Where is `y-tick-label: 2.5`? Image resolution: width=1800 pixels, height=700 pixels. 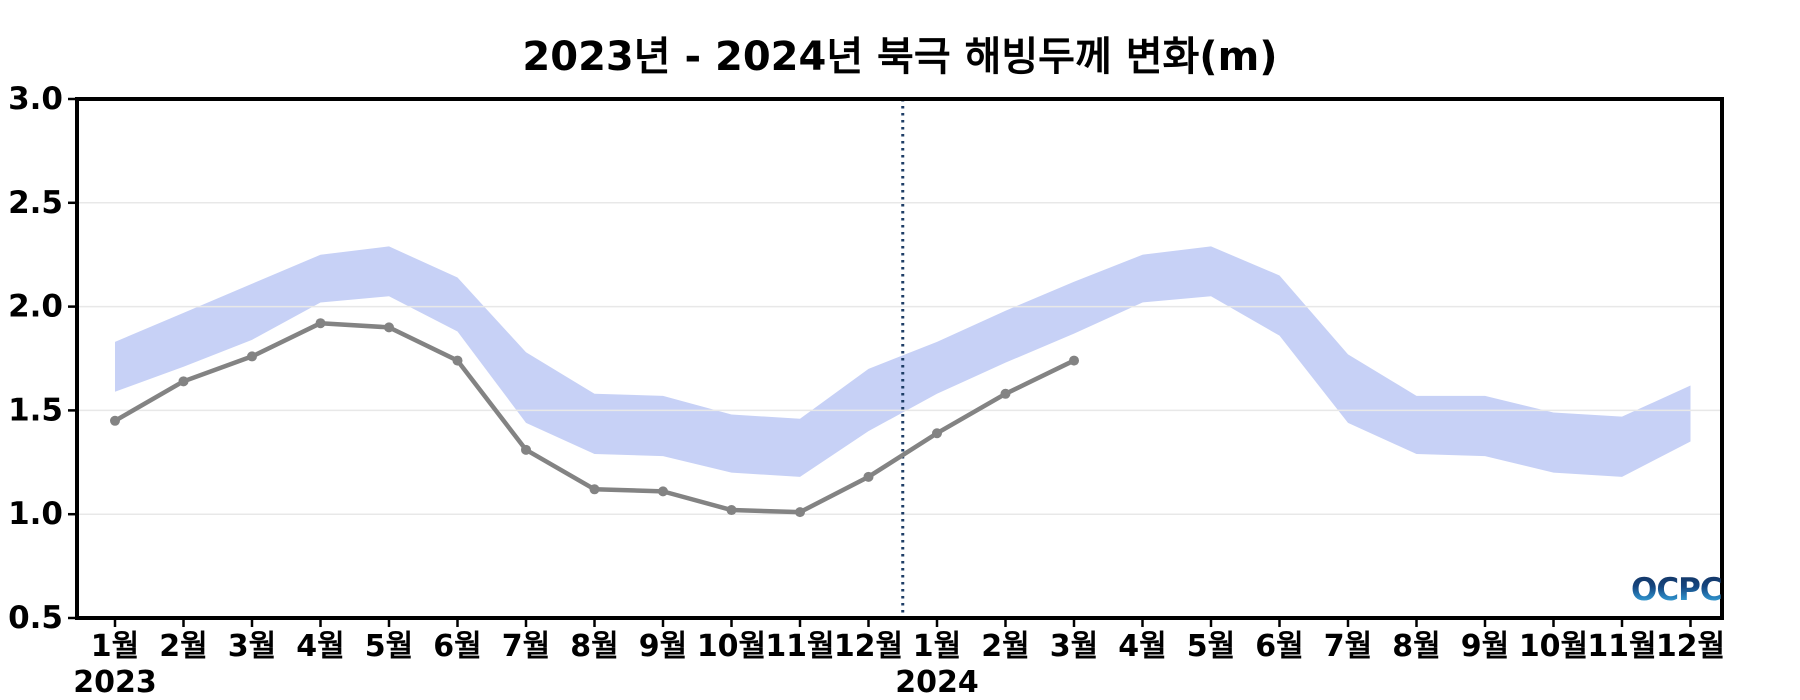 y-tick-label: 2.5 is located at coordinates (35, 203).